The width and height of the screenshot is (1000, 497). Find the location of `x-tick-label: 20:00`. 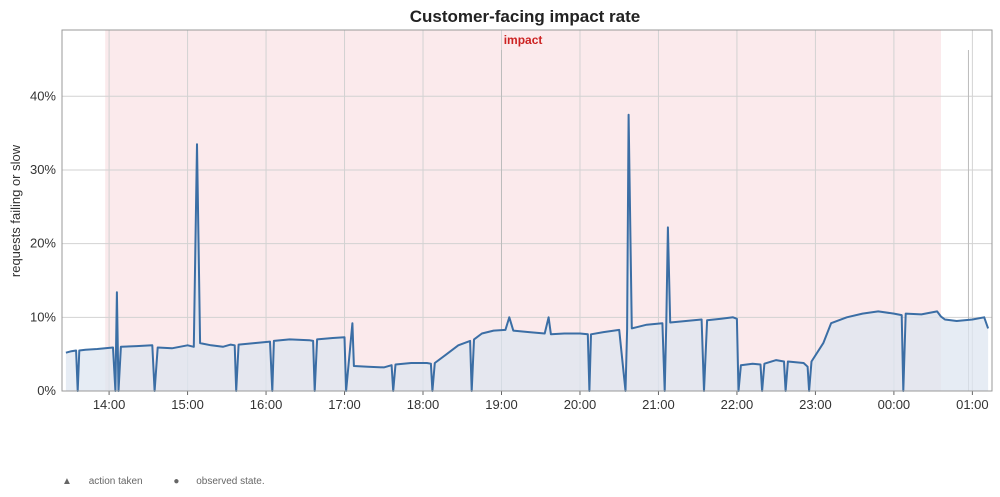

x-tick-label: 20:00 is located at coordinates (580, 404).